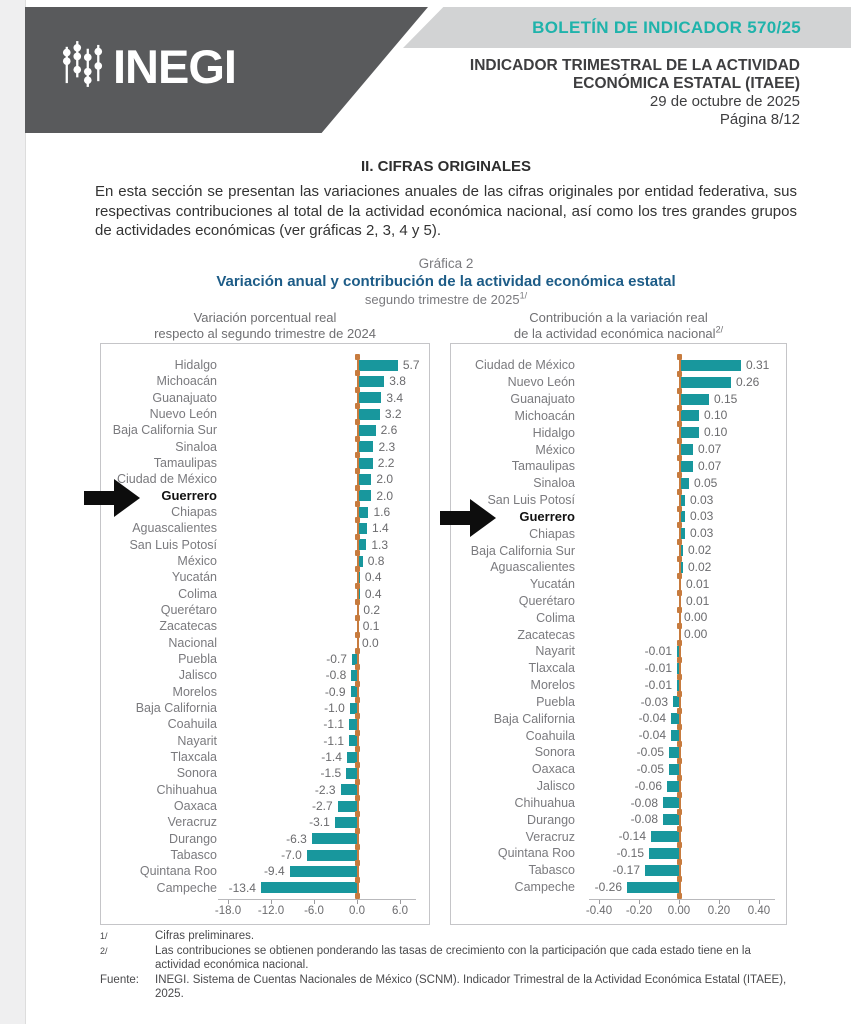 This screenshot has width=851, height=1024. I want to click on state-label: Ciudad de México, so click(524, 365).